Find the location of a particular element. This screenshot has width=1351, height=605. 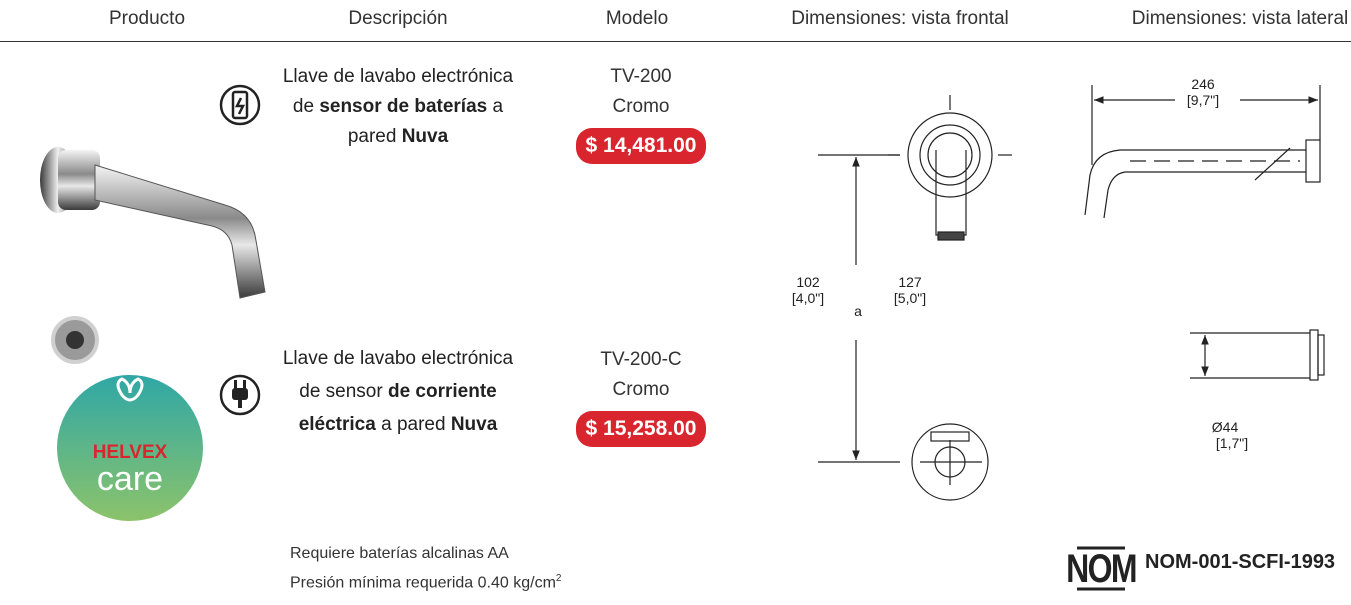

side-drawing is located at coordinates (1204, 233).